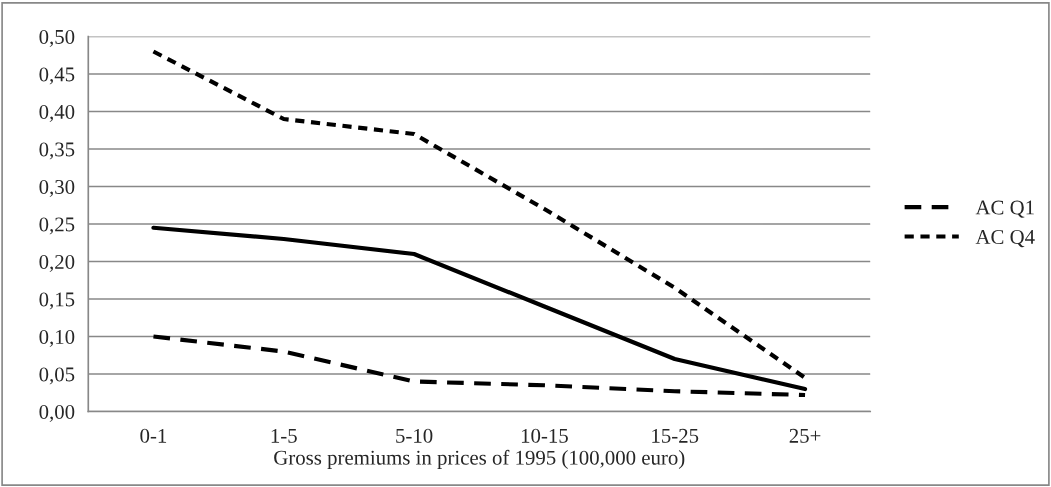 This screenshot has height=487, width=1051. I want to click on x-tick-label: 15-25, so click(675, 435).